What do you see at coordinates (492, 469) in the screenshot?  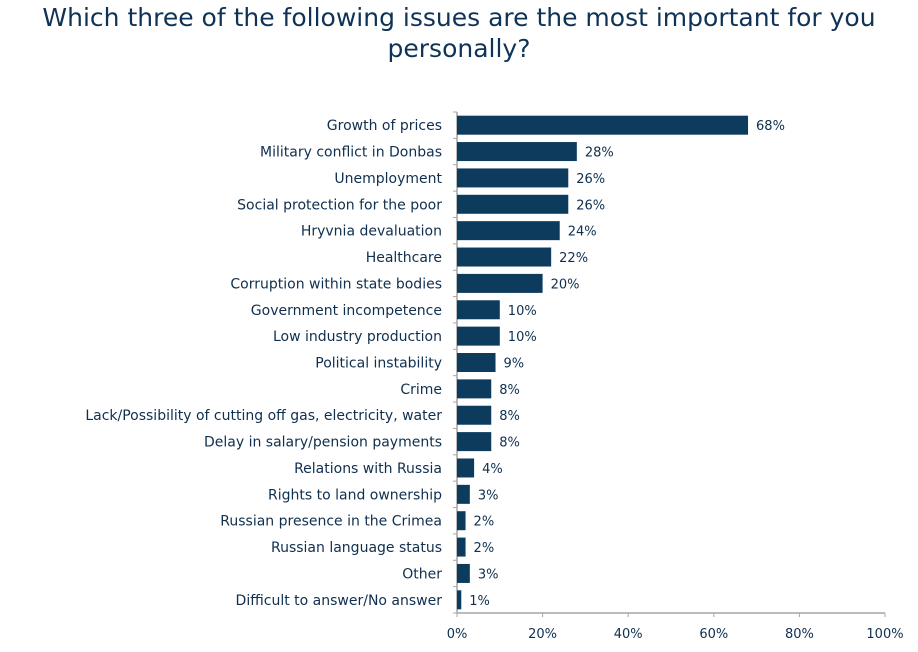 I see `data-label: 4%` at bounding box center [492, 469].